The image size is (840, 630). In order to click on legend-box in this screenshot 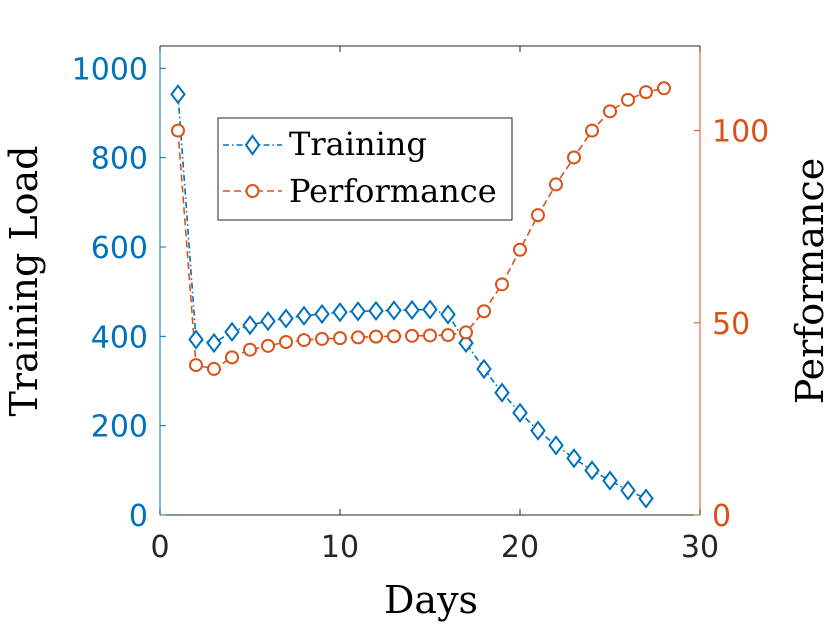, I will do `click(365, 169)`.